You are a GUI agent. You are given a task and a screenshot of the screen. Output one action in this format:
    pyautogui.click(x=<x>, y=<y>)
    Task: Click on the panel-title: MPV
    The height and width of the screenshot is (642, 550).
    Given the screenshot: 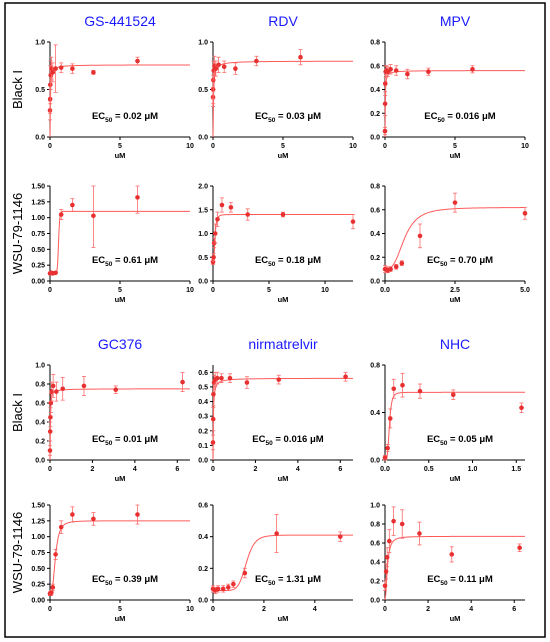 What is the action you would take?
    pyautogui.click(x=455, y=21)
    